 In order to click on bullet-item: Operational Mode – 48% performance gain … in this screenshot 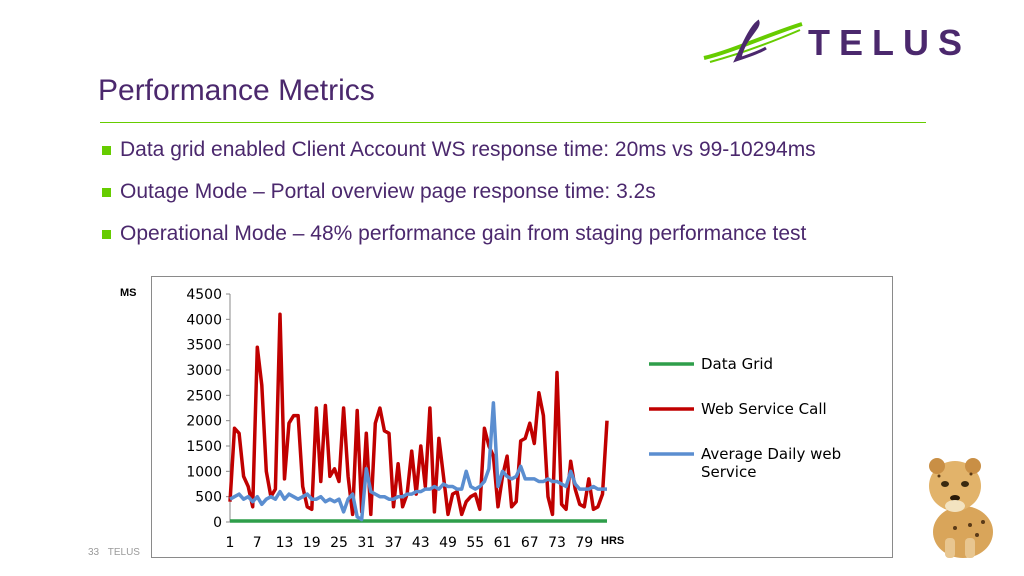, I will do `click(458, 241)`.